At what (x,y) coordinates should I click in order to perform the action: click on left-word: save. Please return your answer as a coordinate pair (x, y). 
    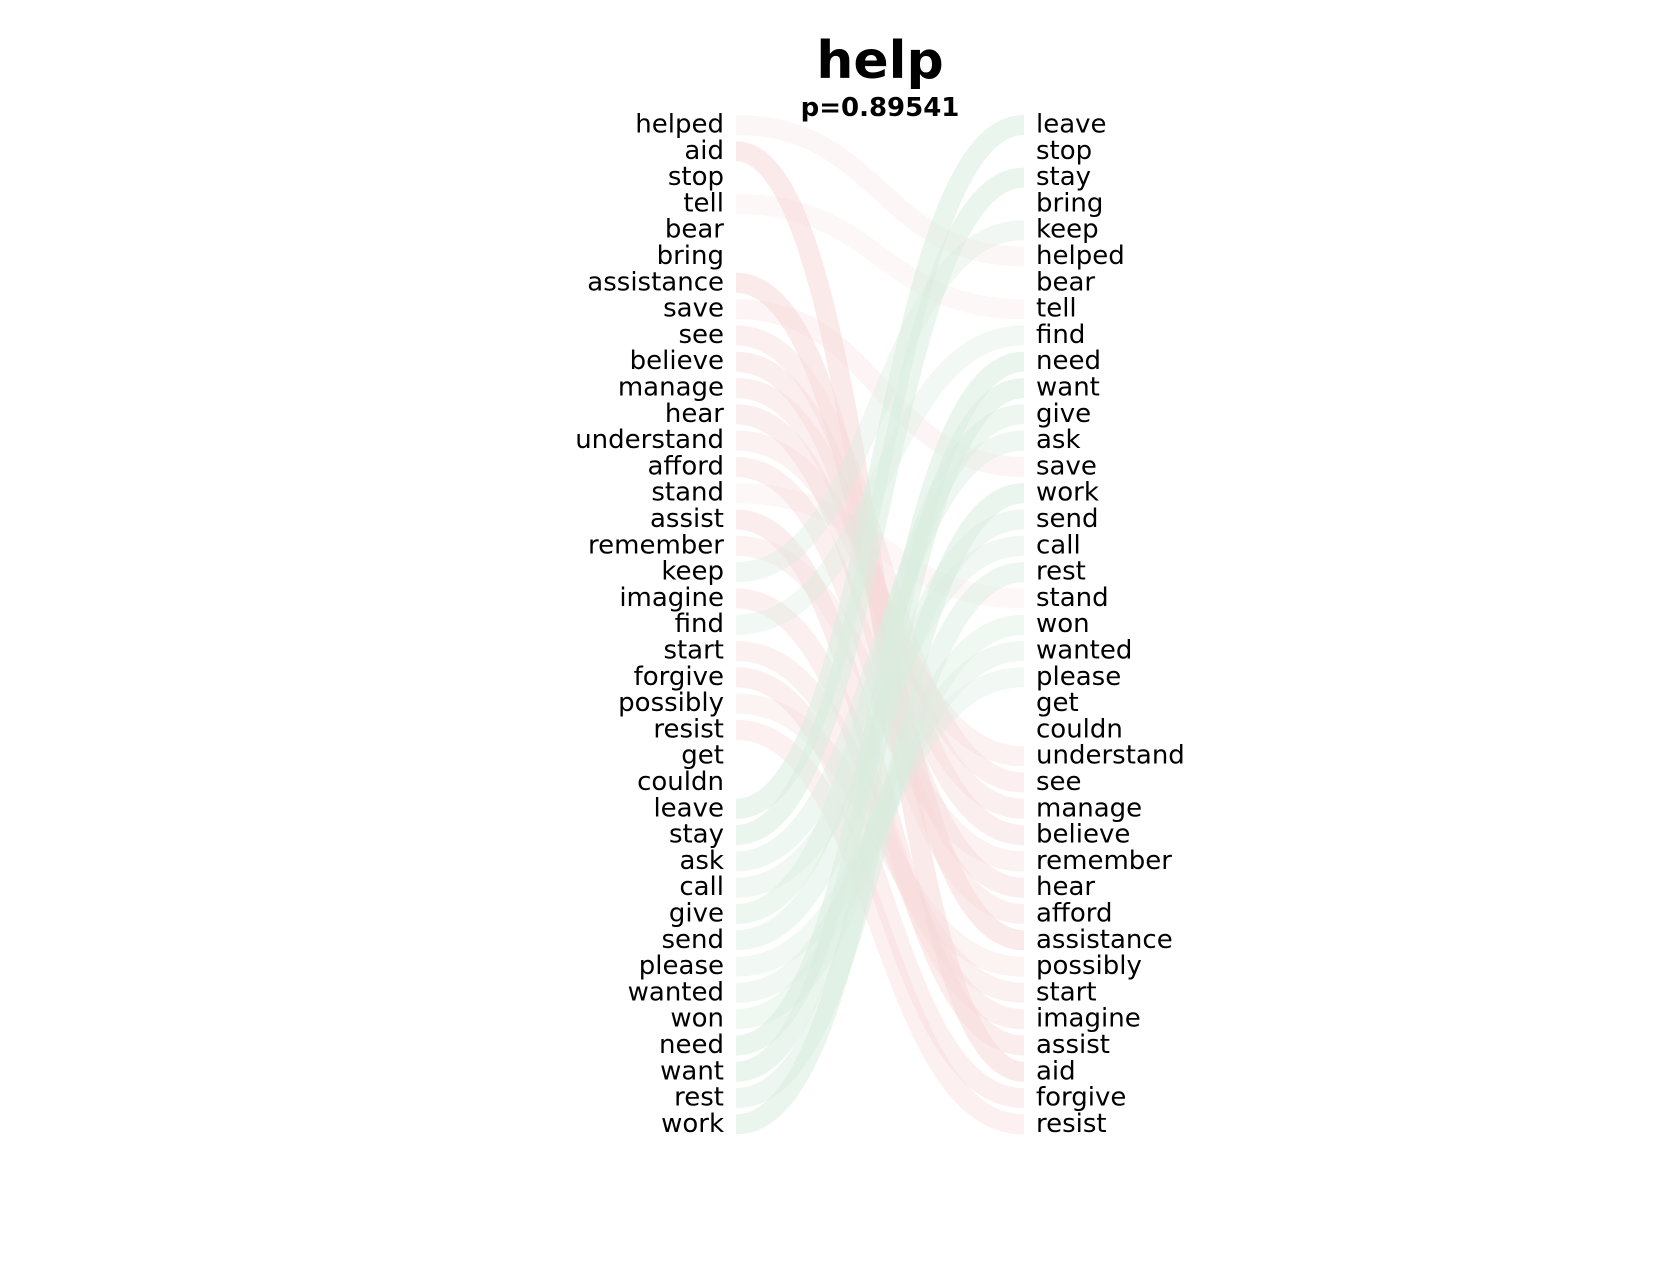
    Looking at the image, I should click on (693, 309).